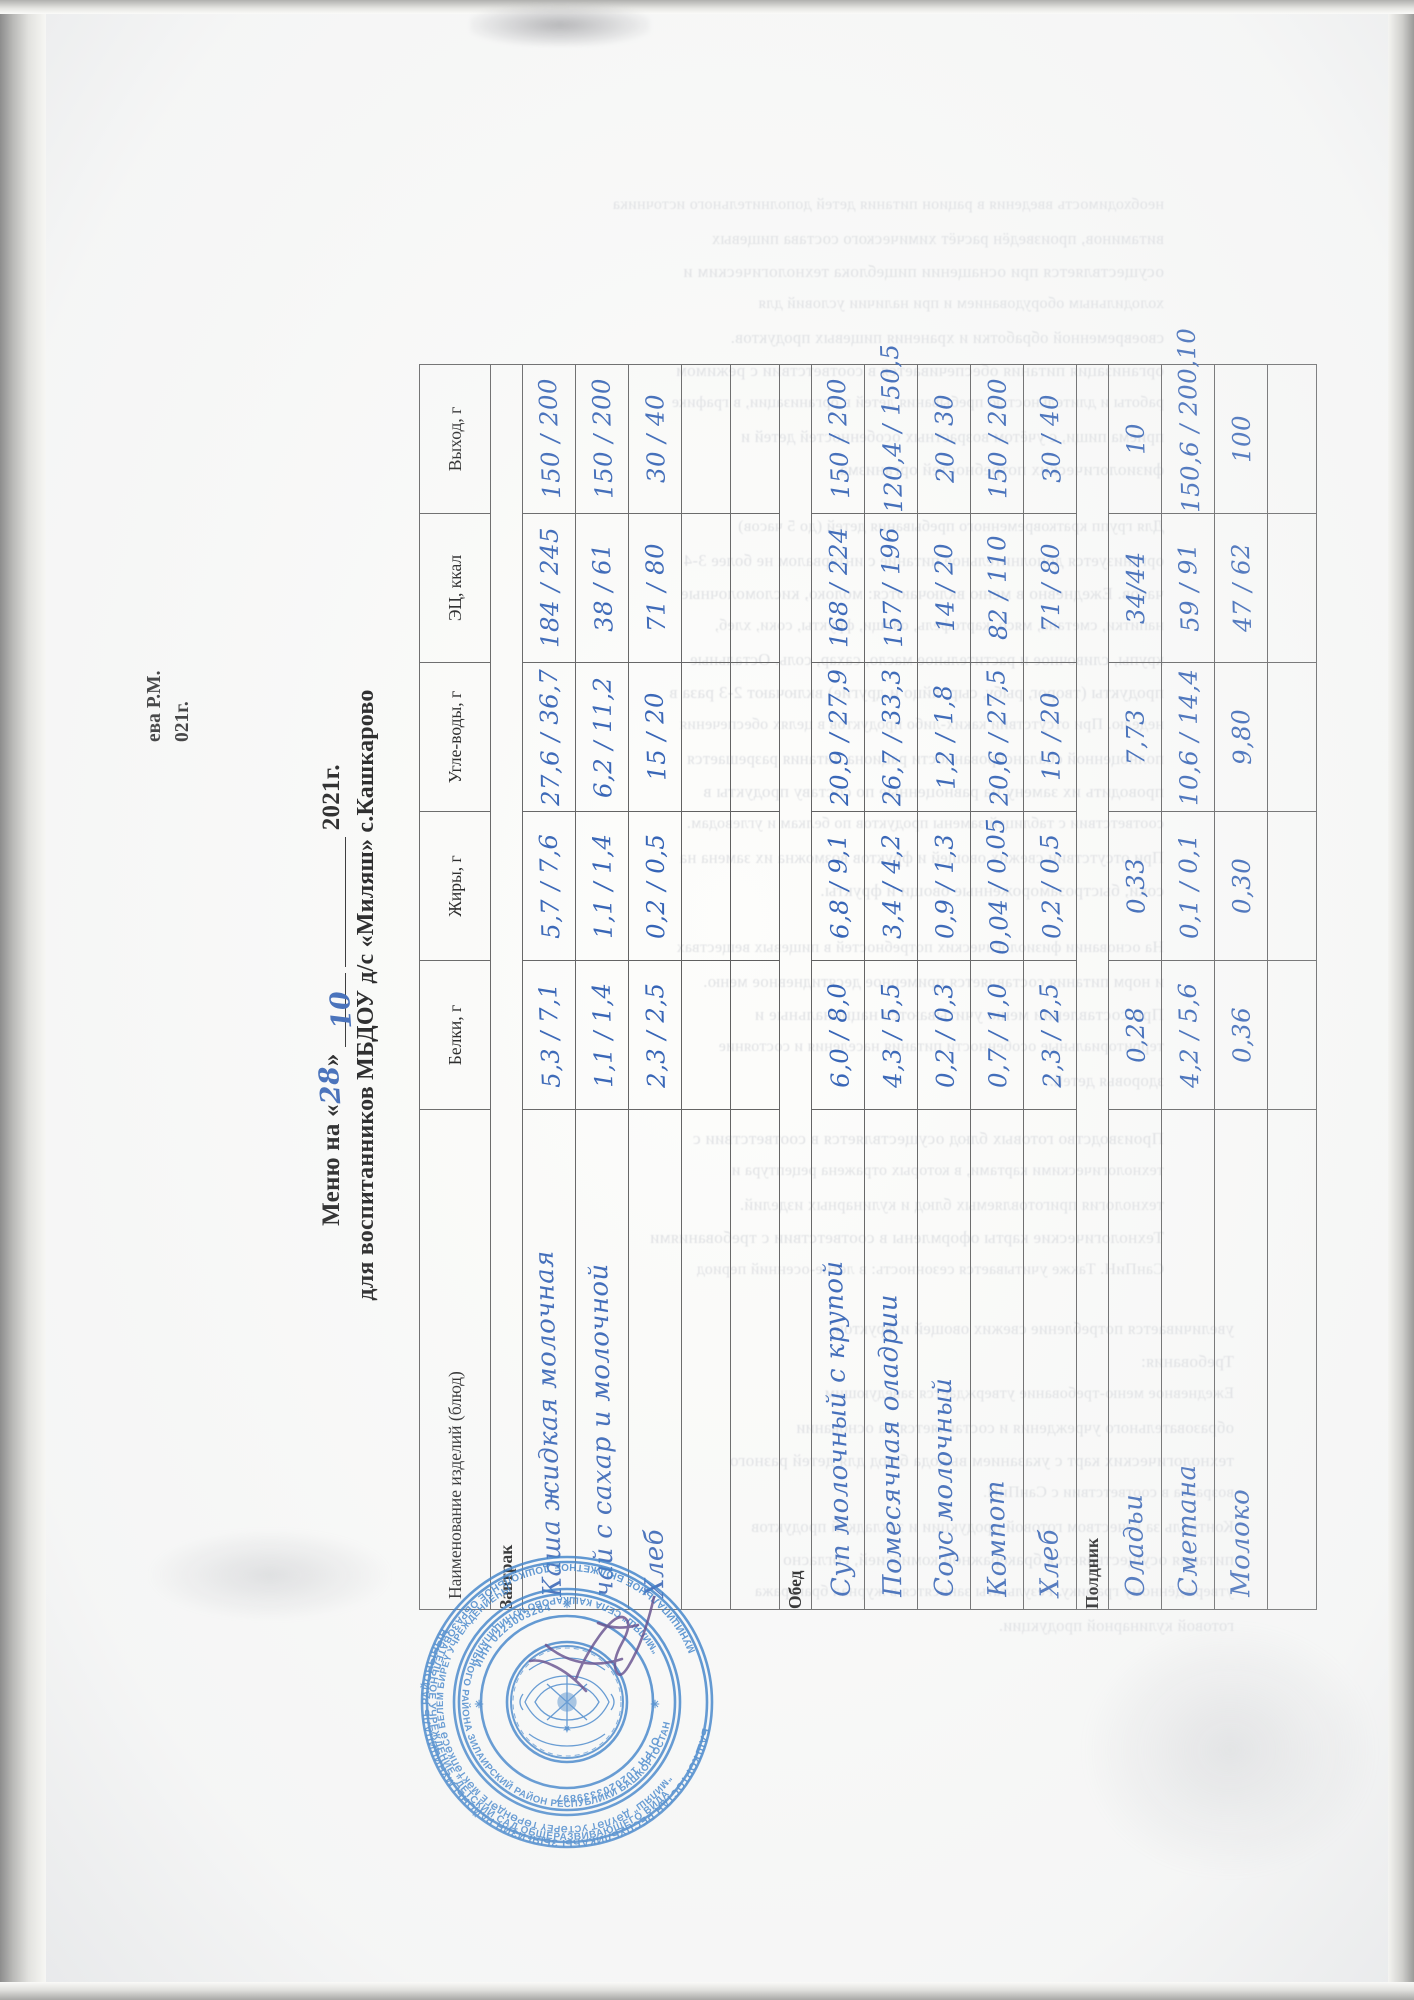  Describe the element at coordinates (944, 886) in the screenshot. I see `nutrition-value-handwritten: 0,9 / 1,3` at that location.